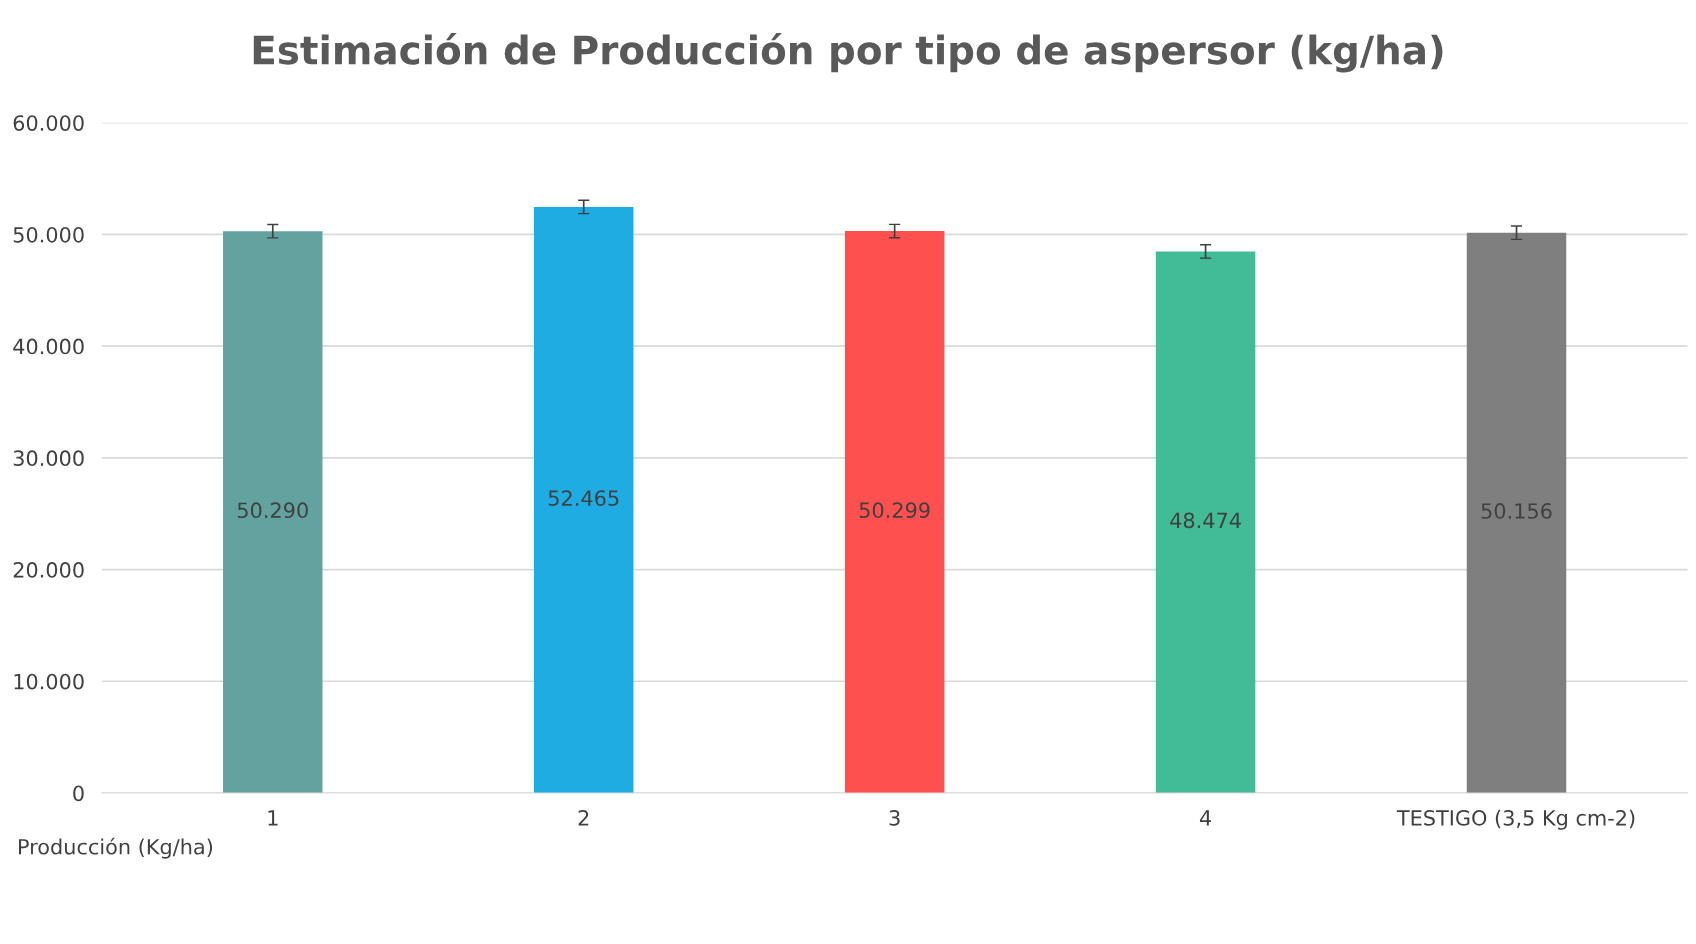 This screenshot has height=944, width=1696. I want to click on y-tick-label: 20.000, so click(48, 570).